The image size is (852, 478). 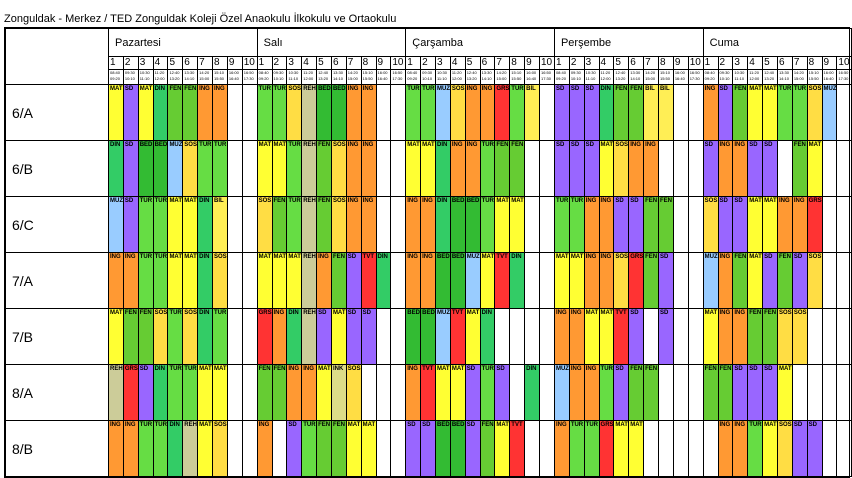 What do you see at coordinates (442, 336) in the screenshot?
I see `lesson-cell: MÜZ` at bounding box center [442, 336].